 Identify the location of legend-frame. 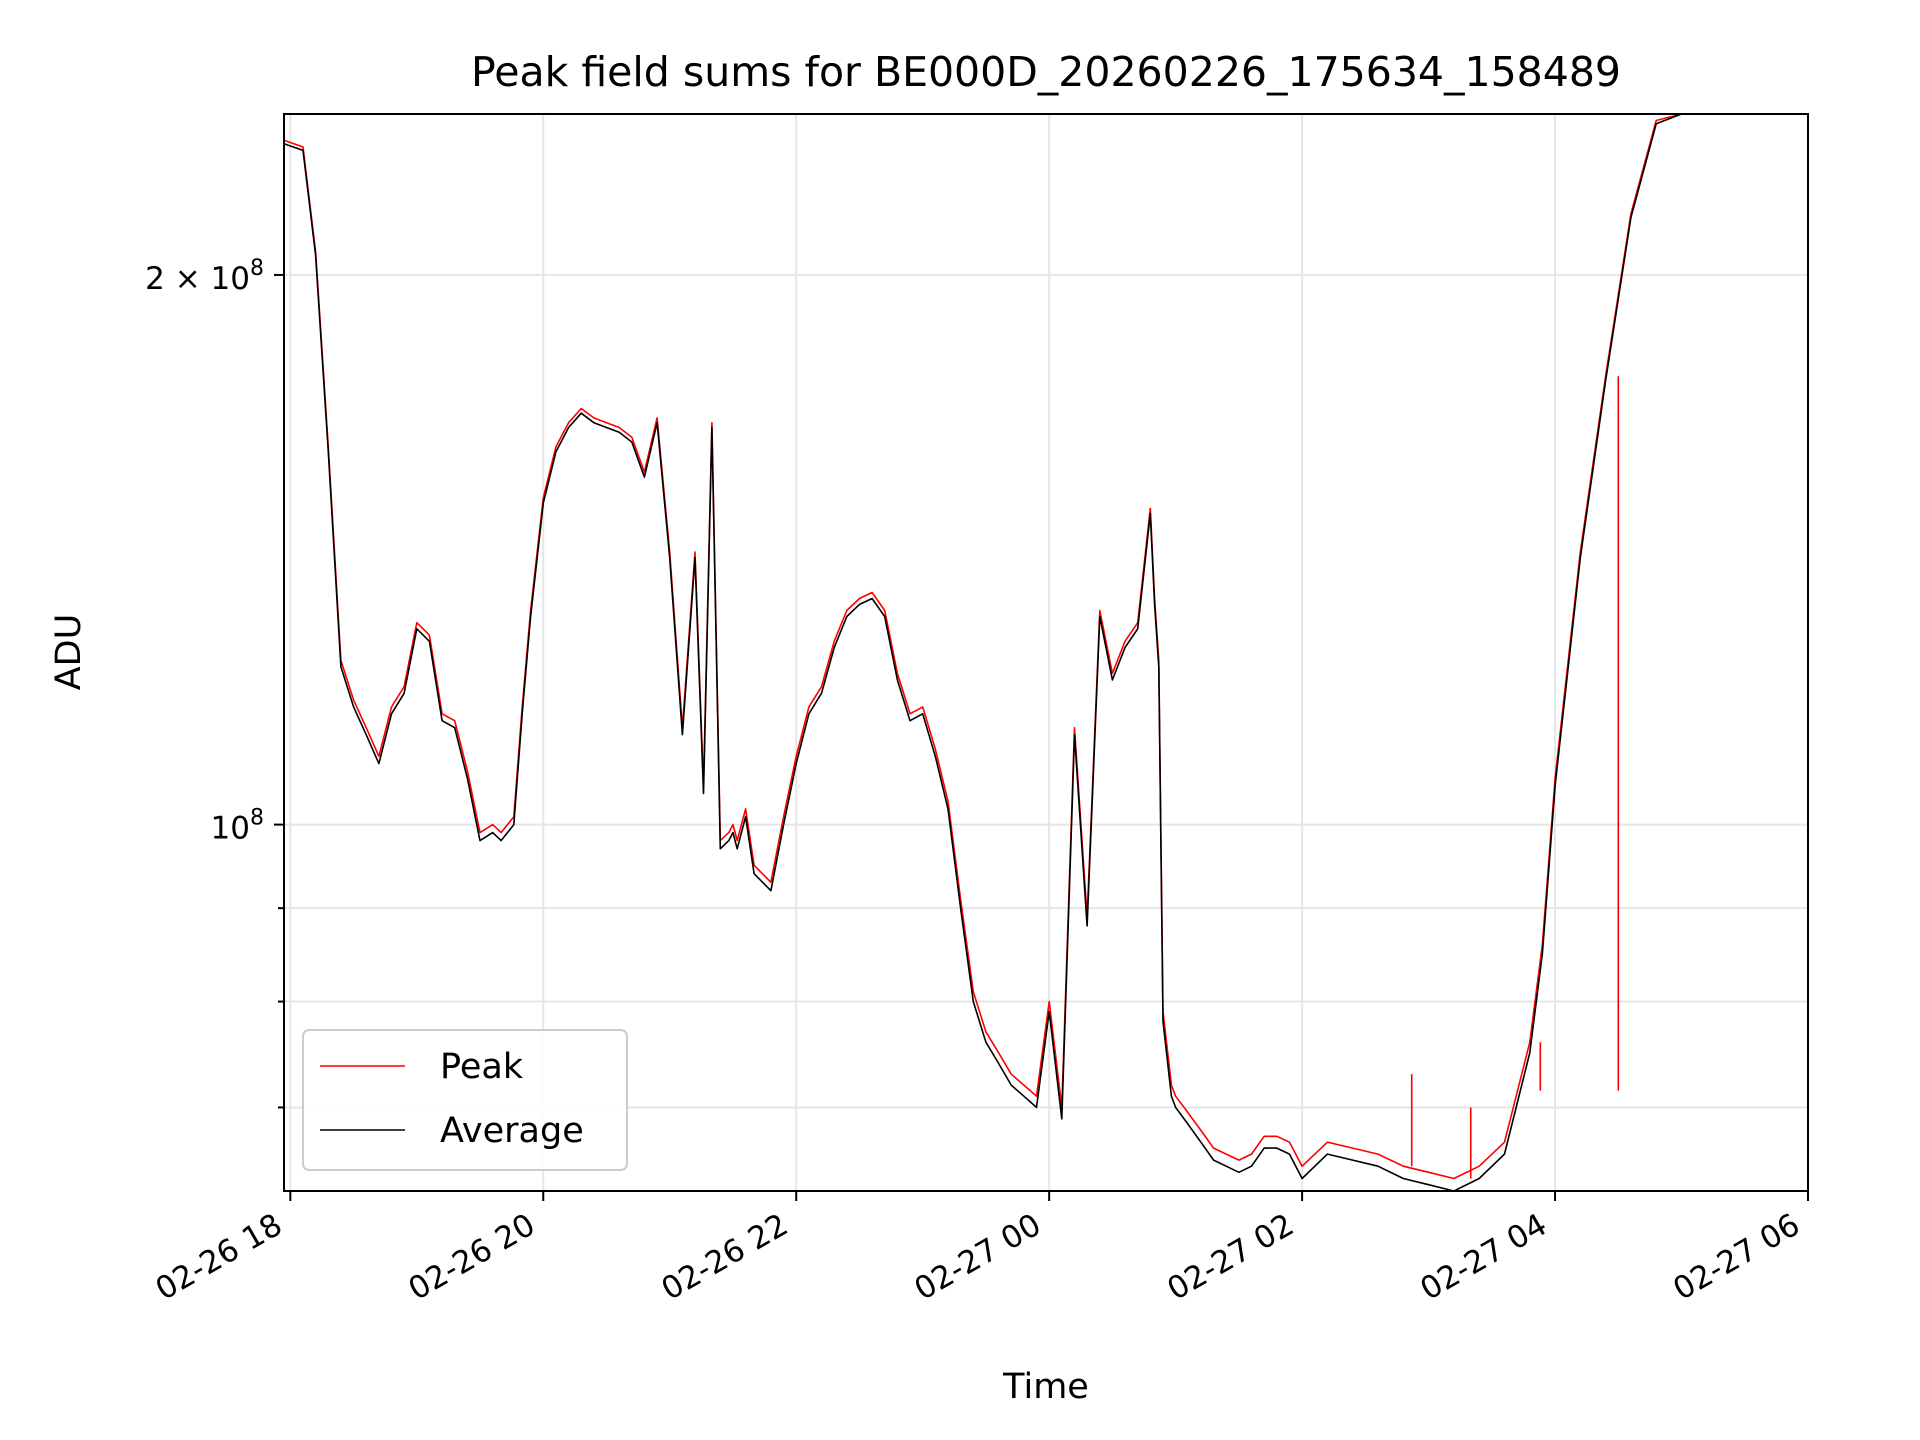
(465, 1100).